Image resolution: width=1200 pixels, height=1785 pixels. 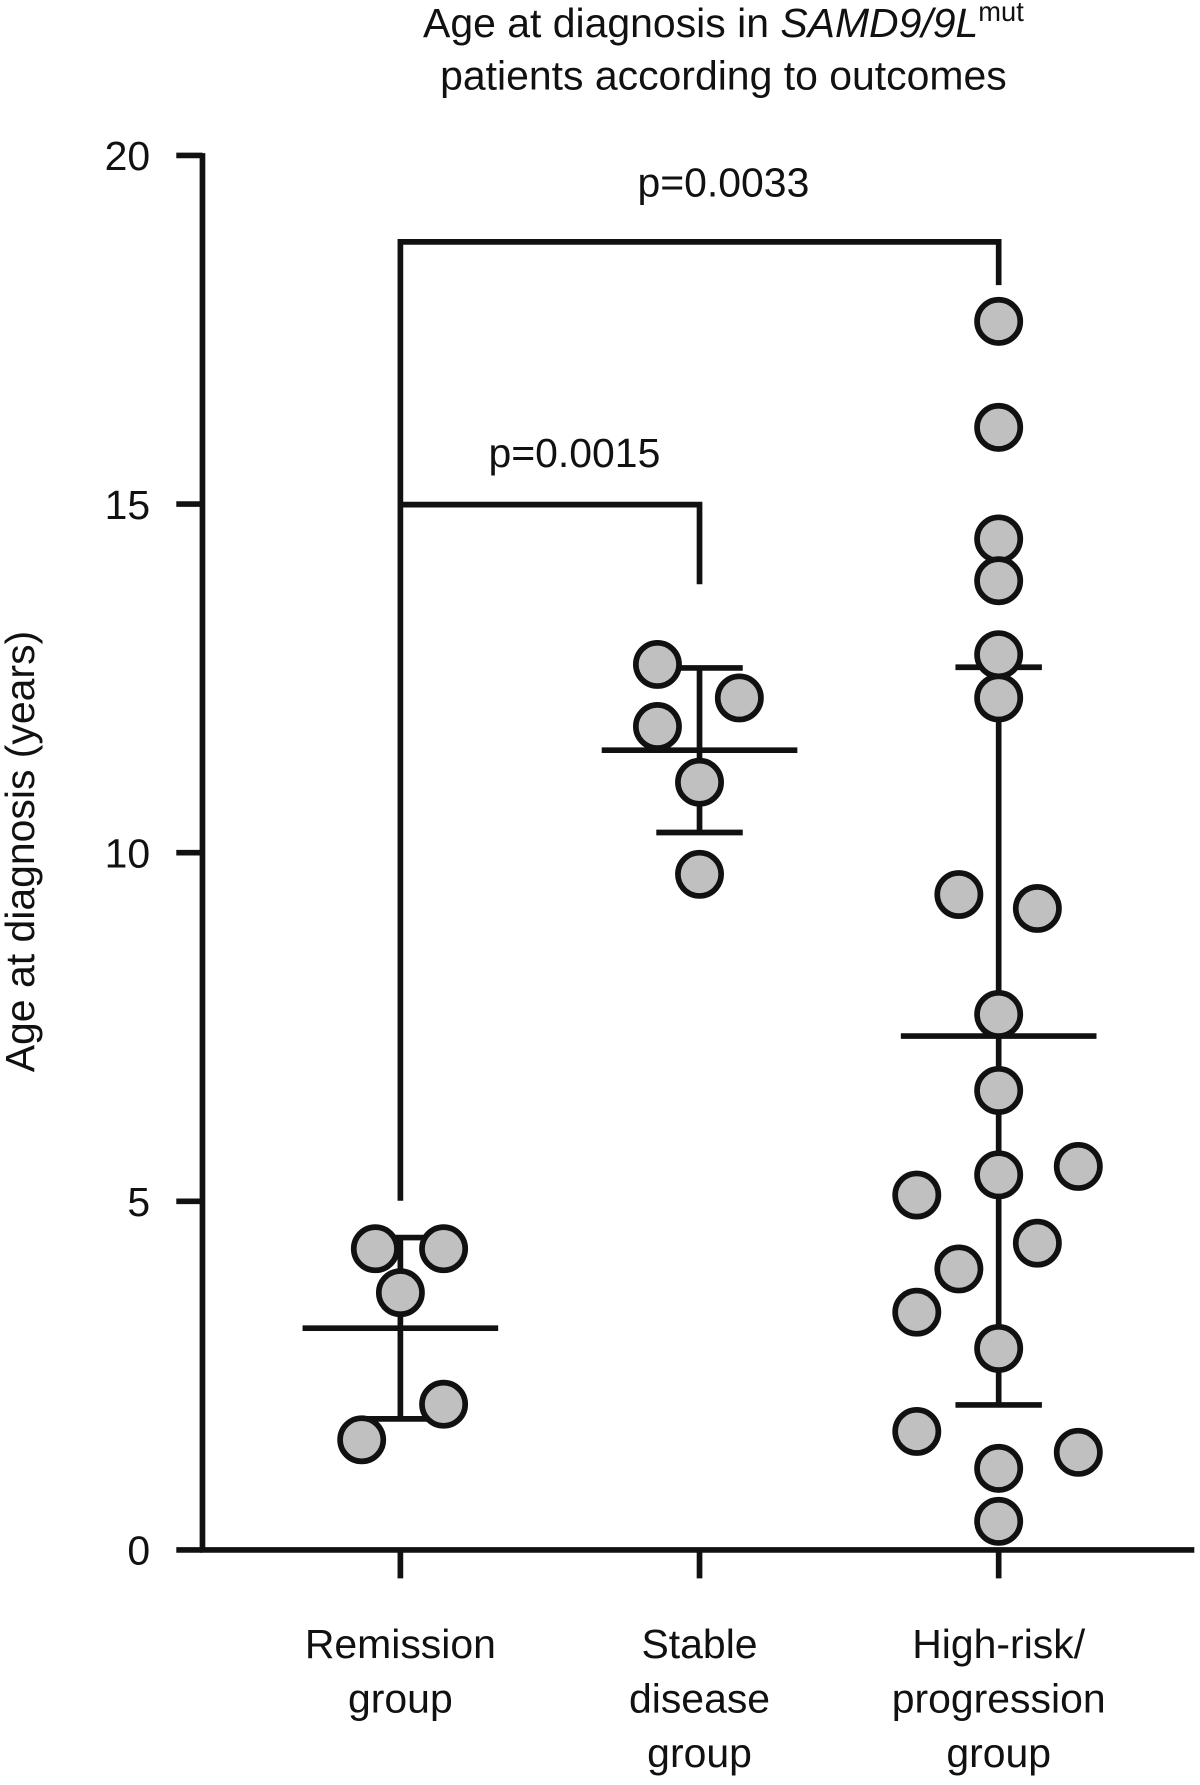 I want to click on title-gene: SAMD9/9L, so click(x=879, y=23).